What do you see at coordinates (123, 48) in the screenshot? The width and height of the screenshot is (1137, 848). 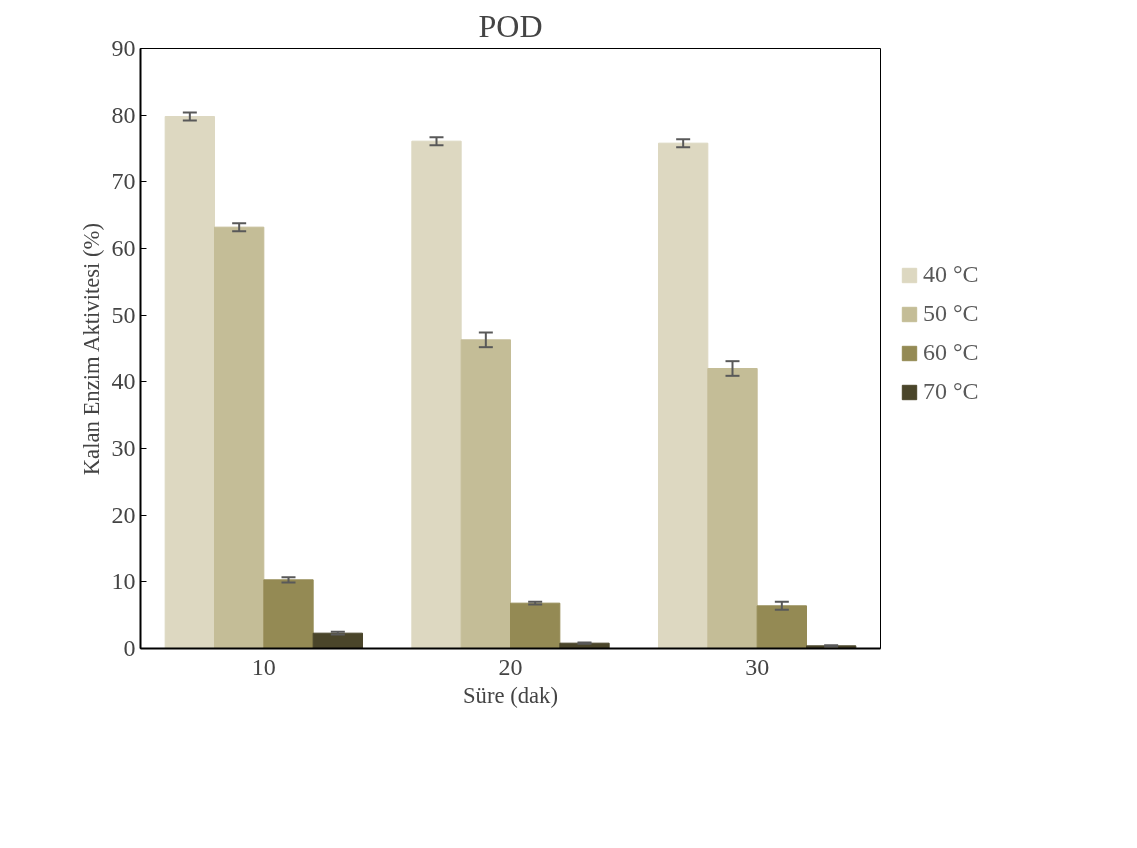 I see `y-tick-label: 90` at bounding box center [123, 48].